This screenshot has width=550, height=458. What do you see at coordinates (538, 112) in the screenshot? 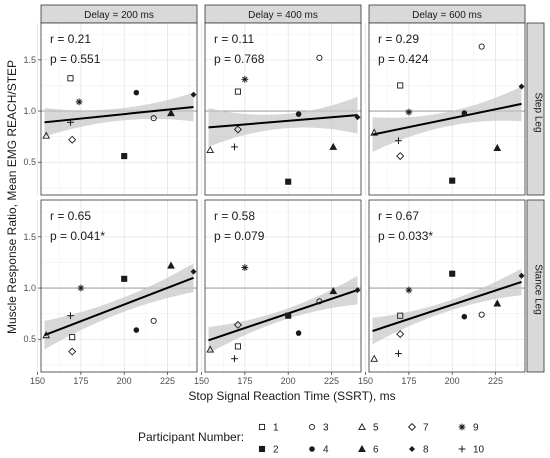
I see `facet-strip-row-label: Step Leg` at bounding box center [538, 112].